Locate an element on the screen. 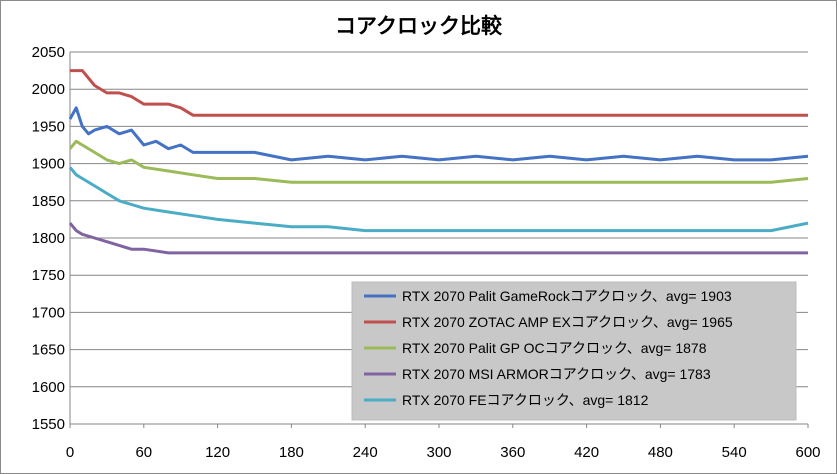 The height and width of the screenshot is (474, 837). y-tick-label: 1700 is located at coordinates (48, 312).